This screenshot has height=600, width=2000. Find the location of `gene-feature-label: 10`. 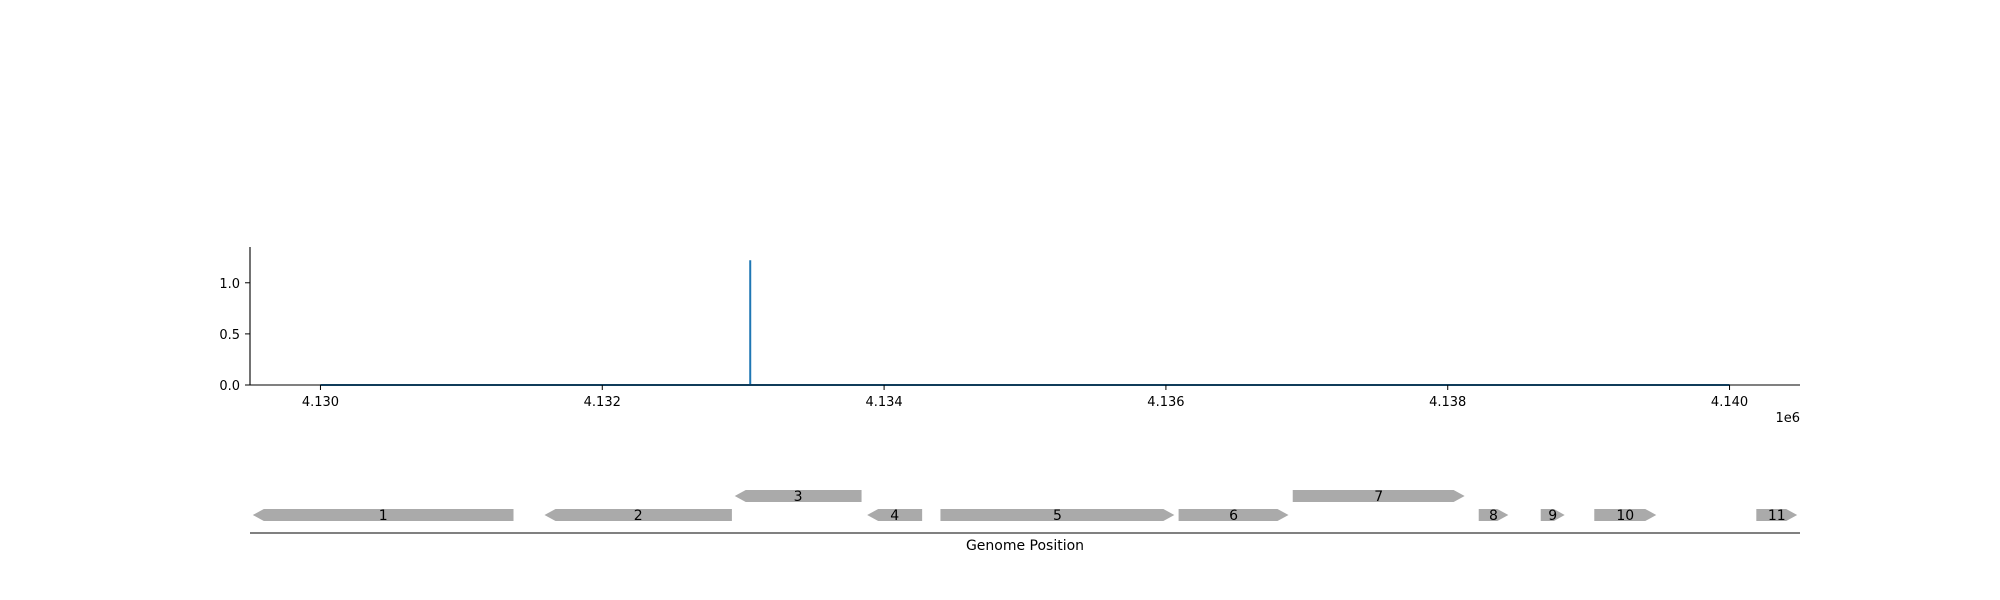

gene-feature-label: 10 is located at coordinates (1625, 516).